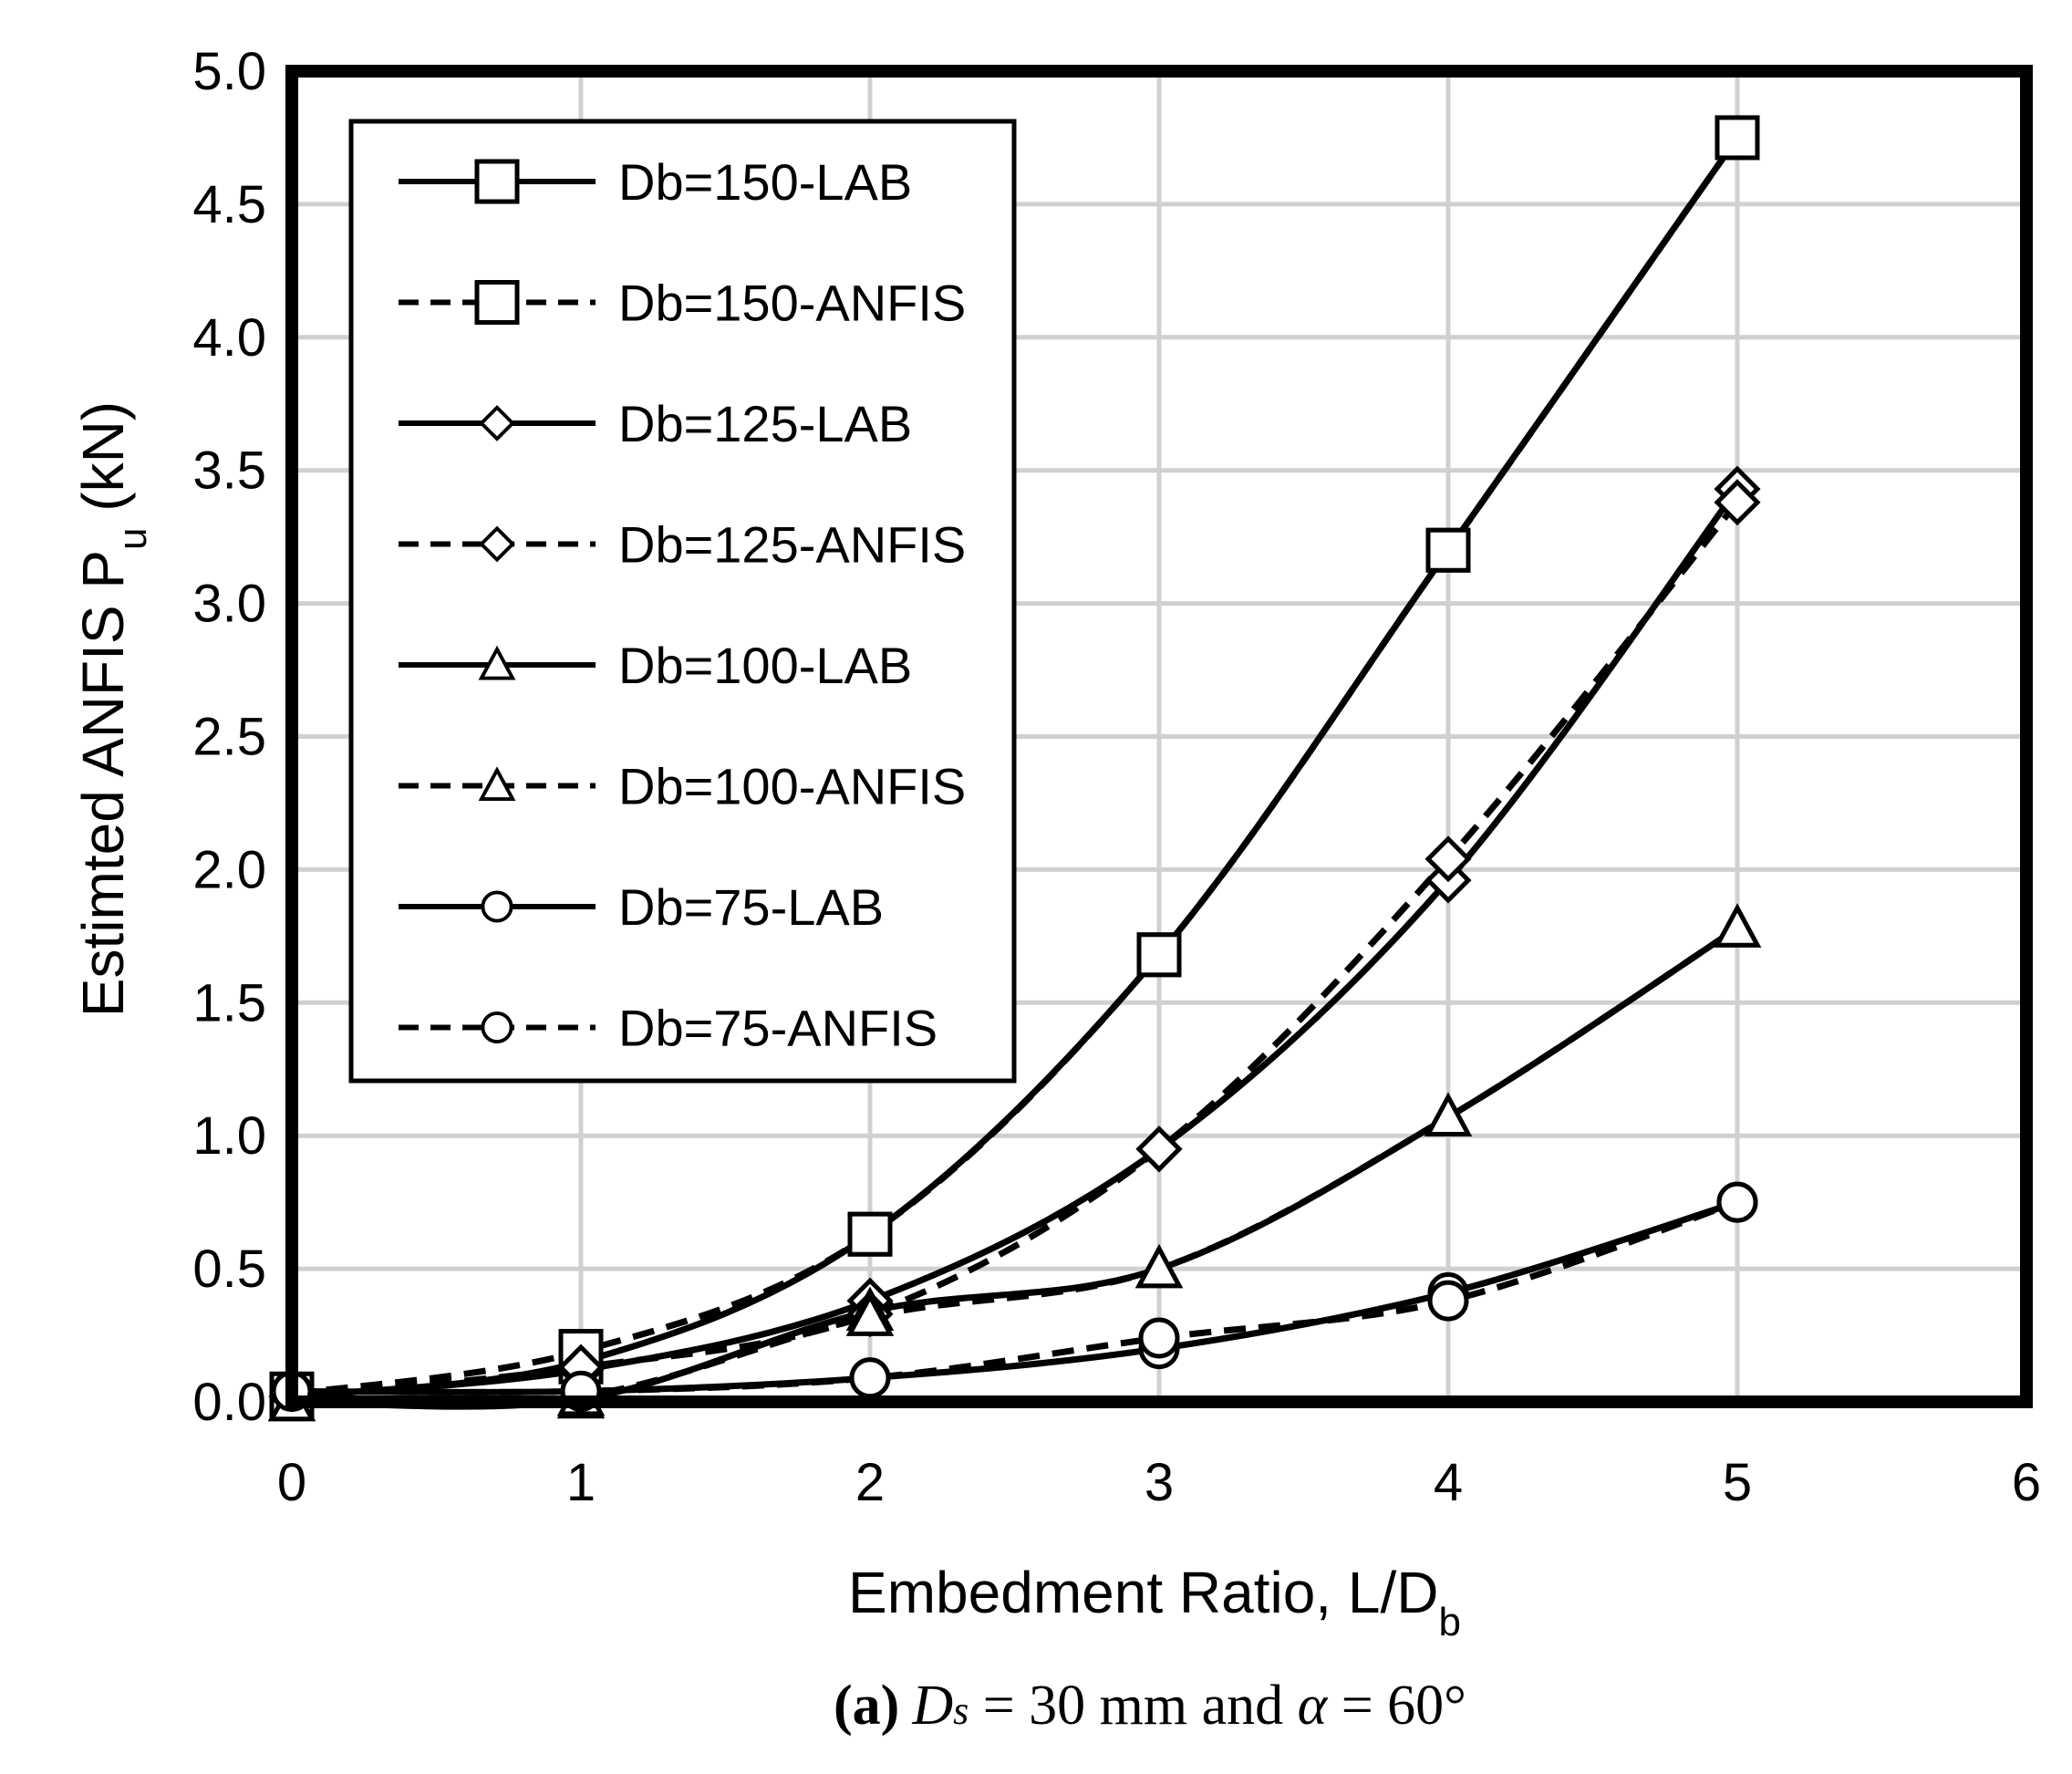  Describe the element at coordinates (132, 538) in the screenshot. I see `y-axis-title-sub: u` at that location.